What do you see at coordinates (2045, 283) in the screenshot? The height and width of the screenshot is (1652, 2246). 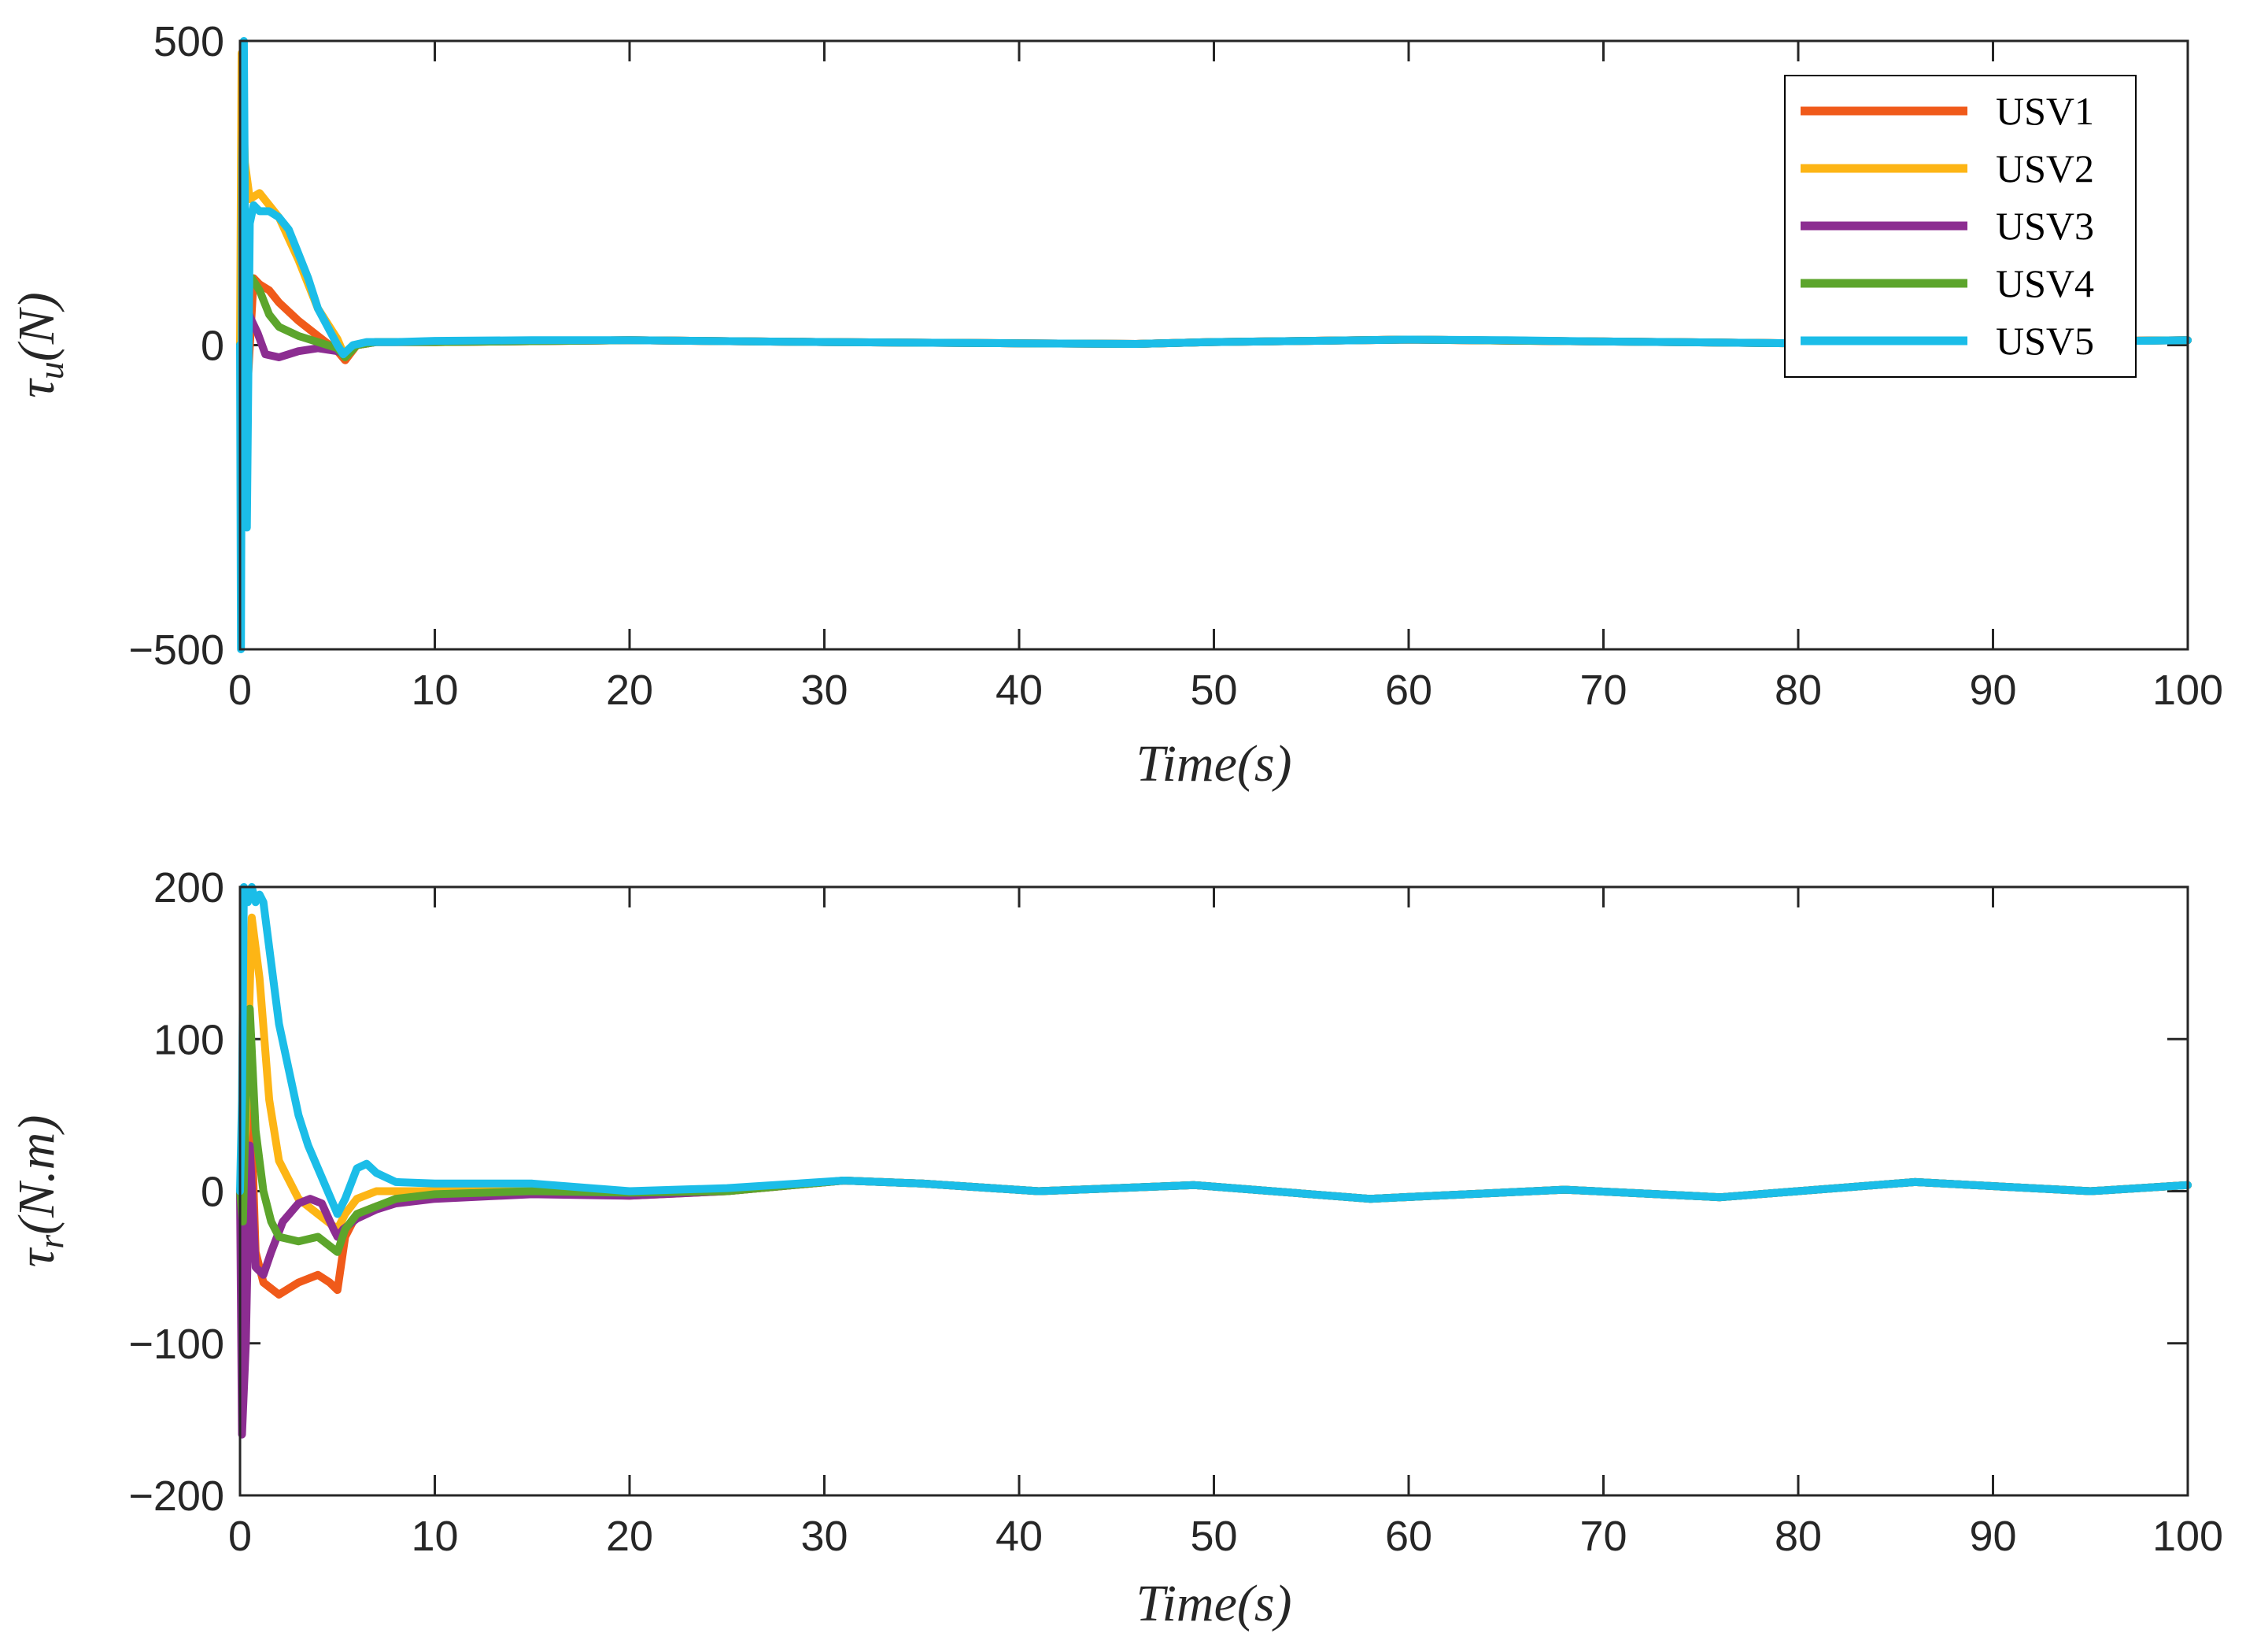 I see `legend-label-usv4: USV4` at bounding box center [2045, 283].